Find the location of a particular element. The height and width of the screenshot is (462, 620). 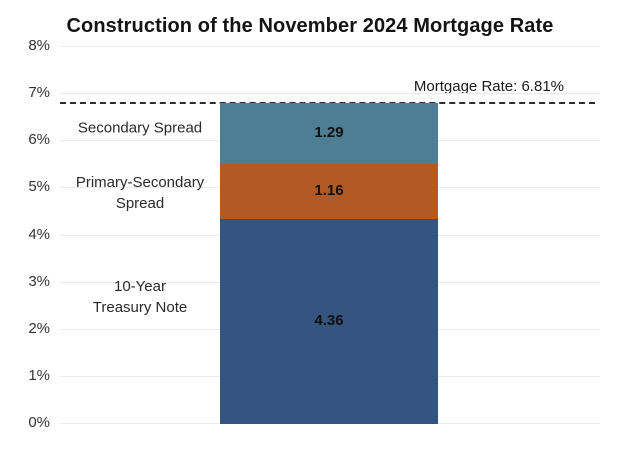

y-tick-label-8%: 8% is located at coordinates (39, 45).